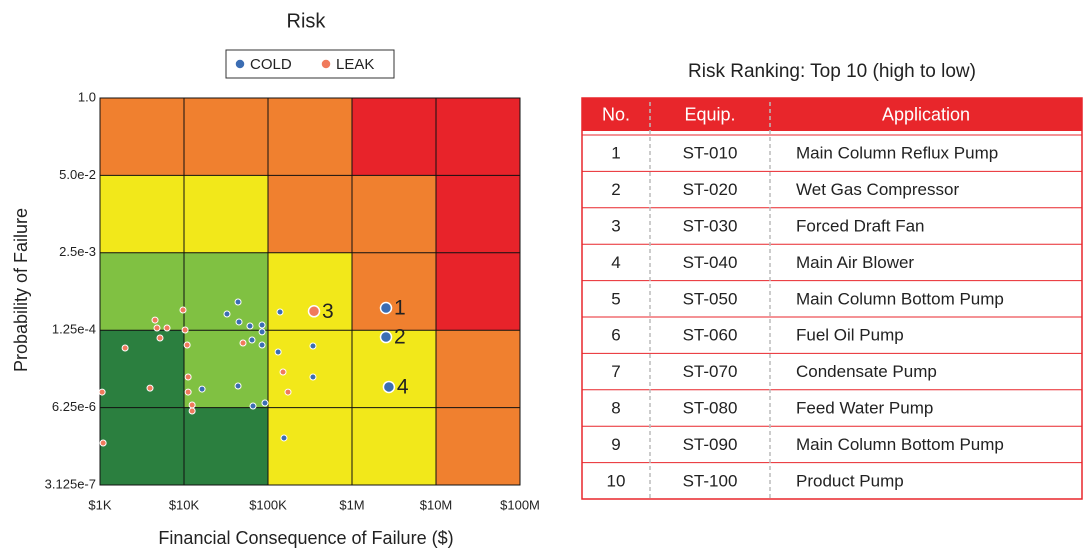  Describe the element at coordinates (710, 371) in the screenshot. I see `table-cell: ST-070` at that location.